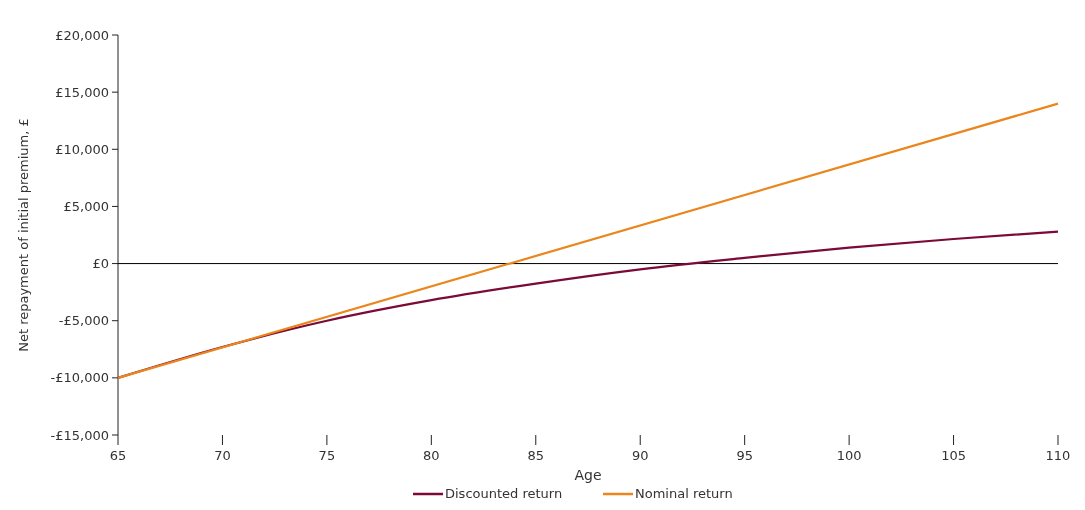 The height and width of the screenshot is (510, 1085). What do you see at coordinates (849, 455) in the screenshot?
I see `x-tick-label: 100` at bounding box center [849, 455].